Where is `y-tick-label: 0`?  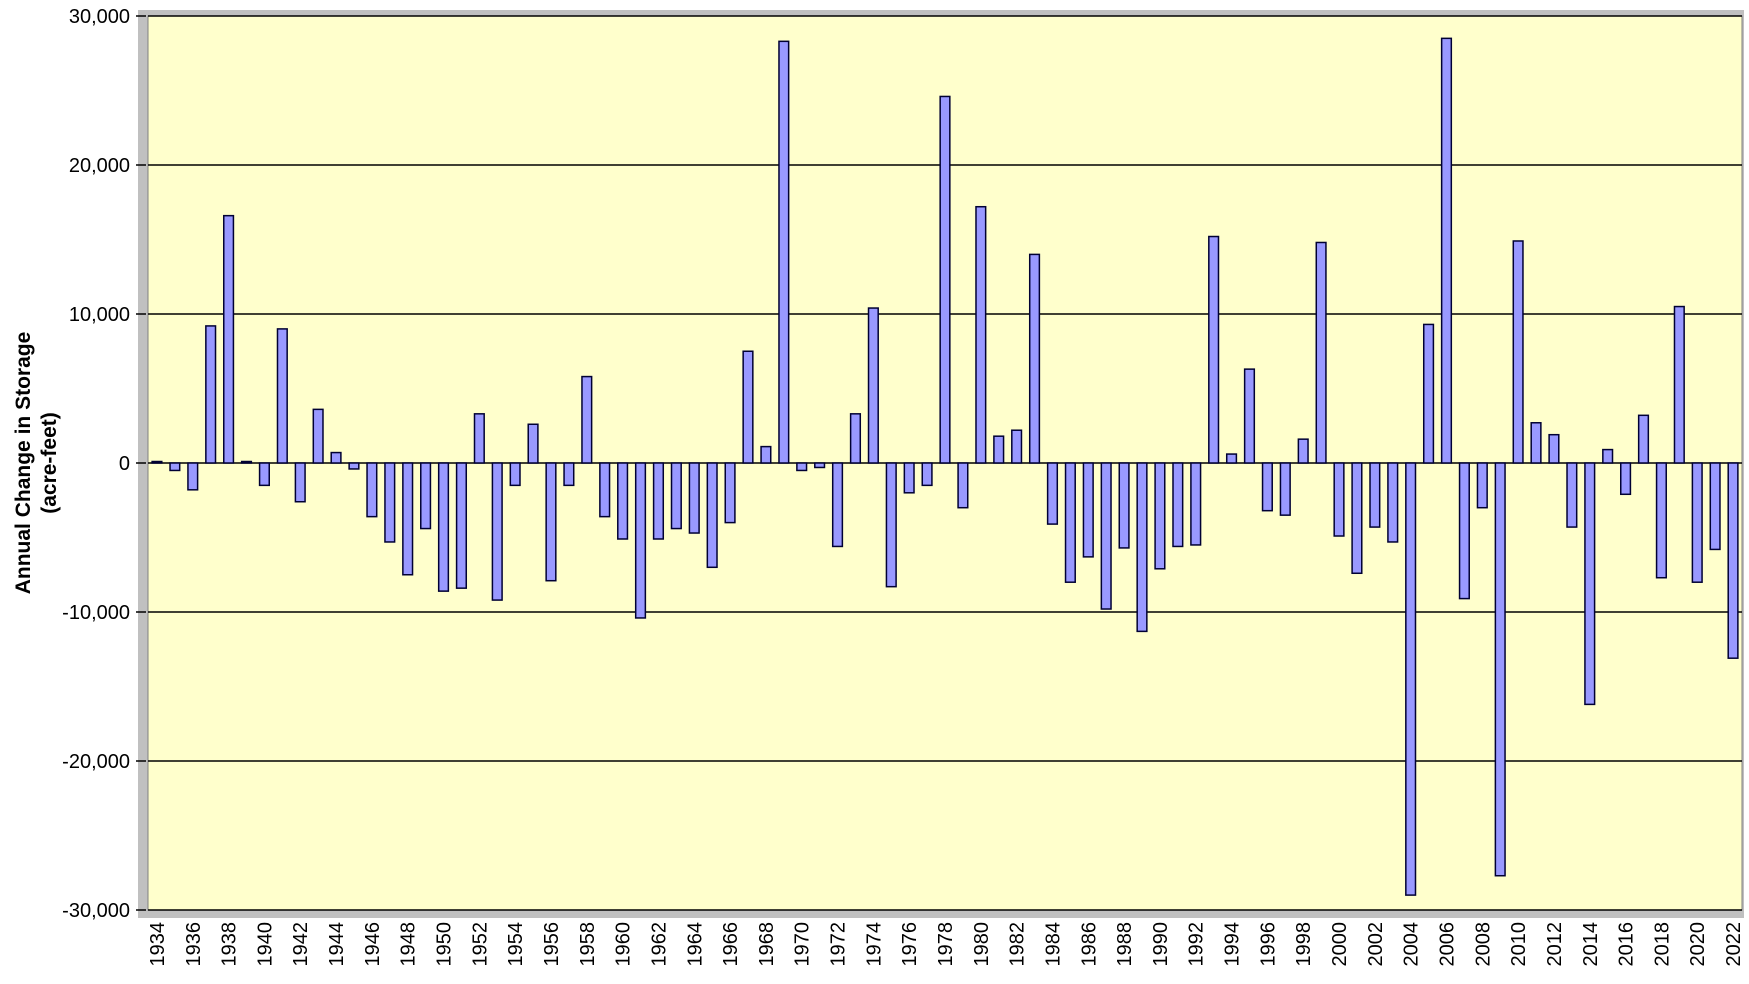
y-tick-label: 0 is located at coordinates (124, 464).